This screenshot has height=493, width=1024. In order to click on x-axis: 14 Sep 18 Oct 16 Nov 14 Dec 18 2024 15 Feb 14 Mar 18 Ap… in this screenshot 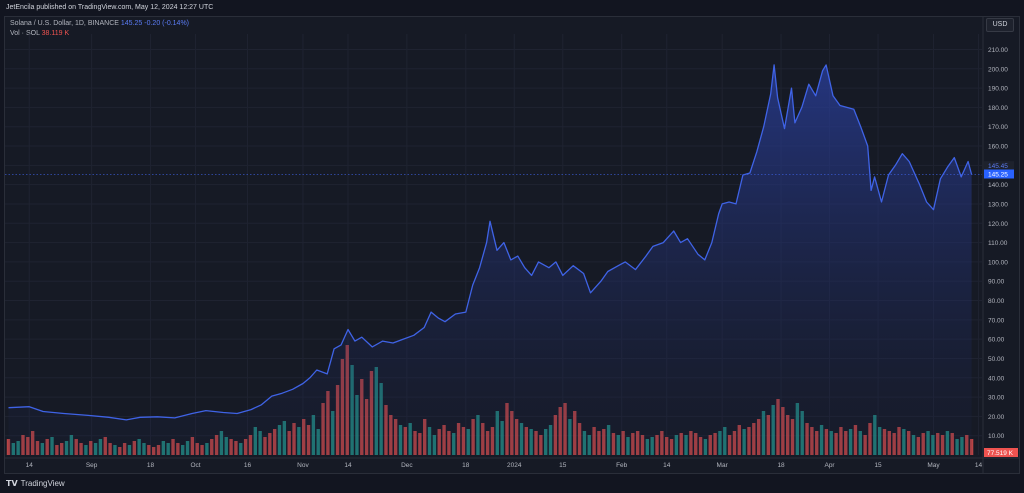, I will do `click(504, 465)`.